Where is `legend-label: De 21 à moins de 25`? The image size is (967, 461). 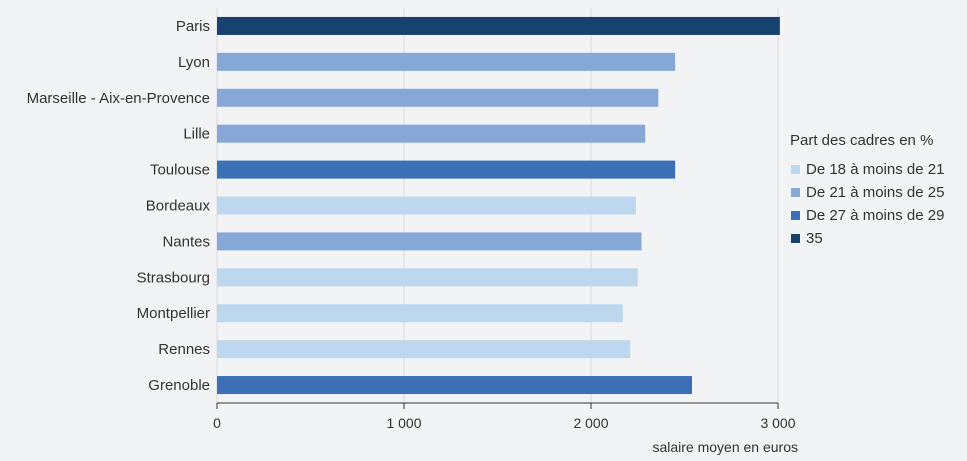 legend-label: De 21 à moins de 25 is located at coordinates (875, 192).